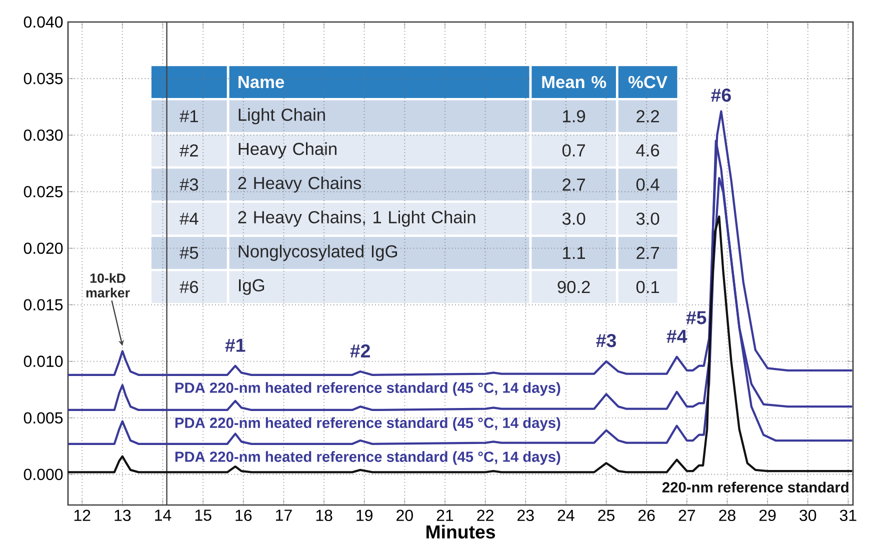 The width and height of the screenshot is (870, 551). What do you see at coordinates (647, 116) in the screenshot?
I see `annotation: 2.2` at bounding box center [647, 116].